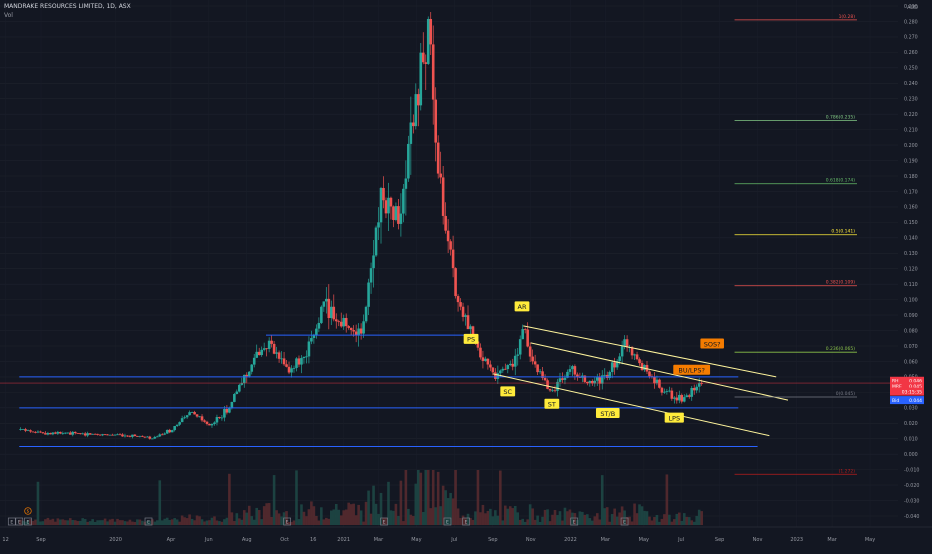 The height and width of the screenshot is (554, 932). Describe the element at coordinates (644, 540) in the screenshot. I see `x-axis-tick: May` at that location.